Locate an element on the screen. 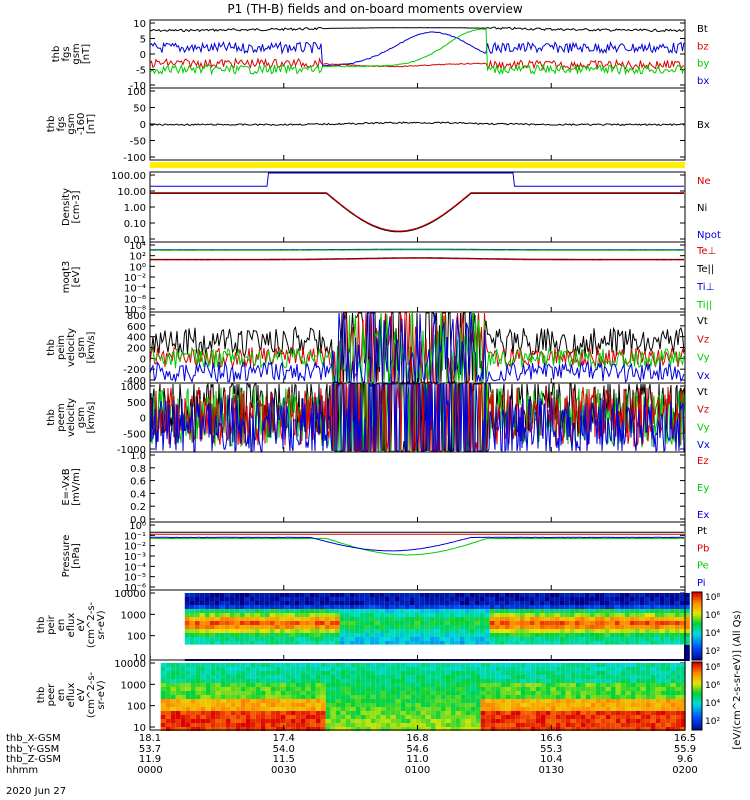 Image resolution: width=750 pixels, height=800 pixels. panel-frame is located at coordinates (417, 487).